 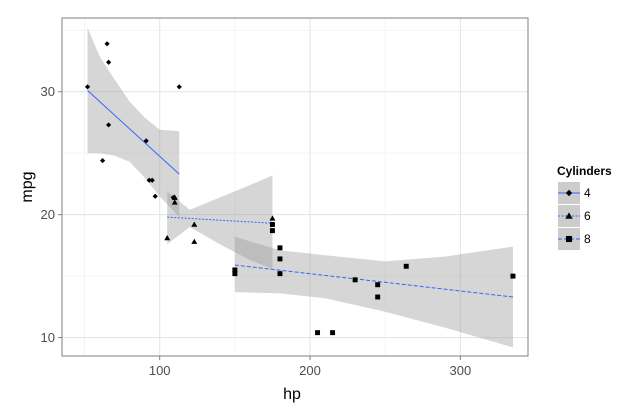 I want to click on legend: Cylinders 4 6 8, so click(x=584, y=207).